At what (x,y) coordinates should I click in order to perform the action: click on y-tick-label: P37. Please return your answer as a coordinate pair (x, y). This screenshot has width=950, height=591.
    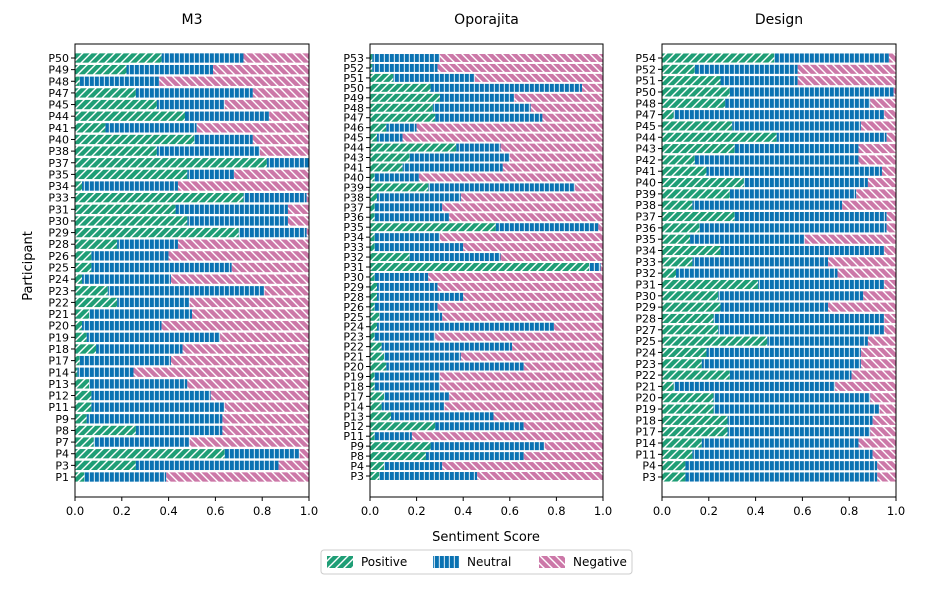
    Looking at the image, I should click on (645, 217).